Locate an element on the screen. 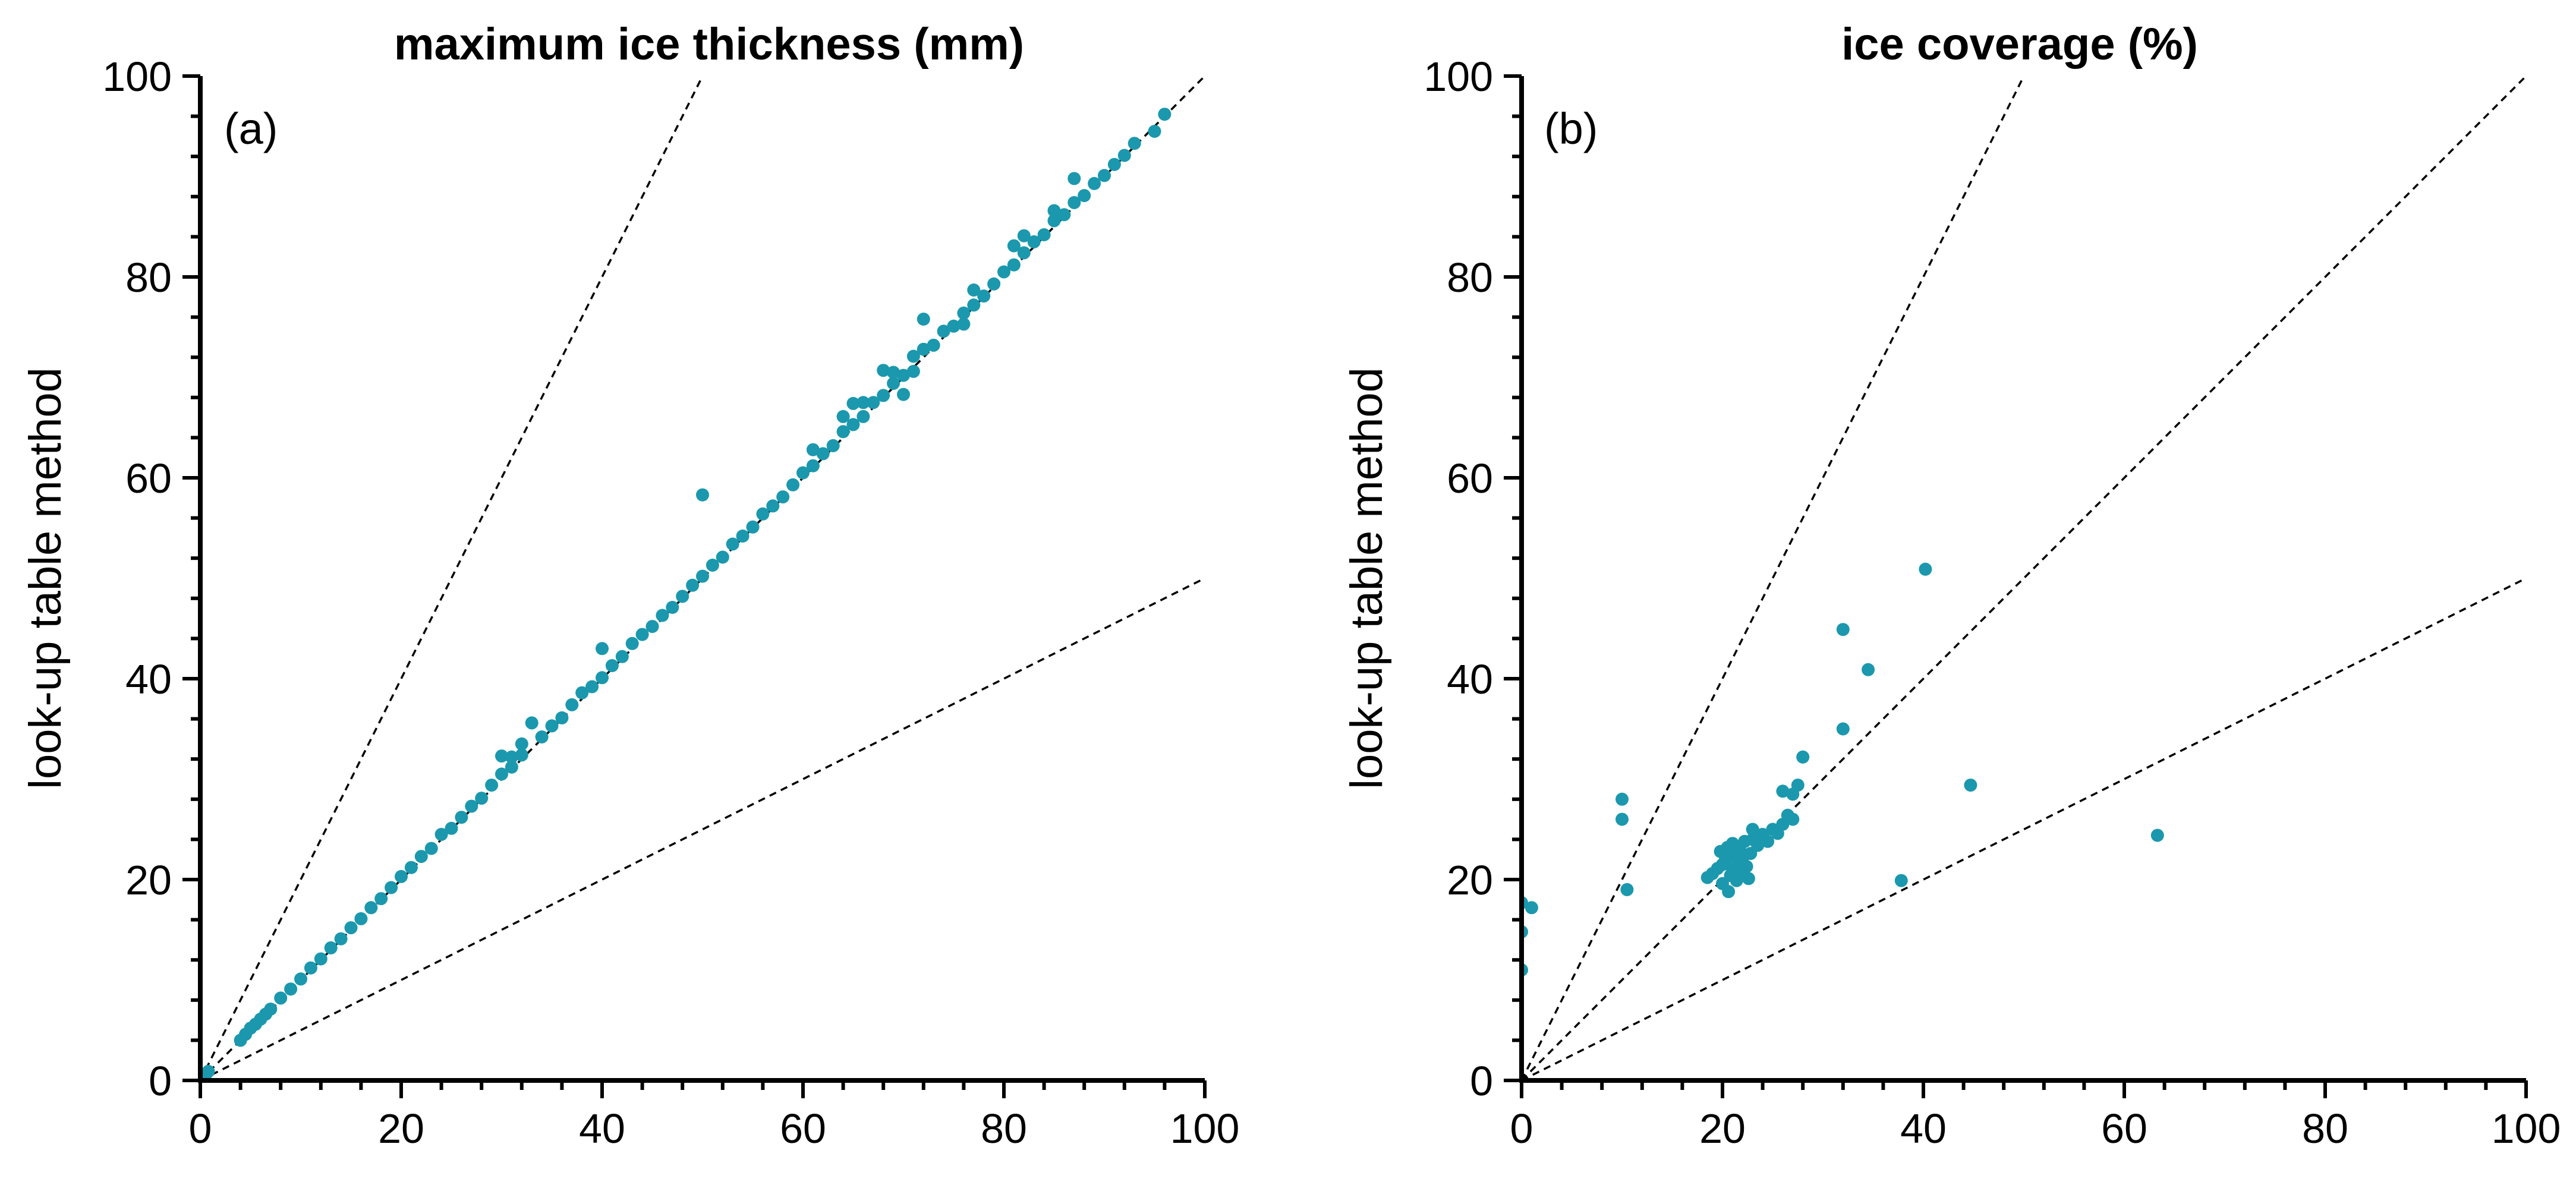 This screenshot has height=1188, width=2576. x-tick-label: 100 is located at coordinates (1205, 1129).